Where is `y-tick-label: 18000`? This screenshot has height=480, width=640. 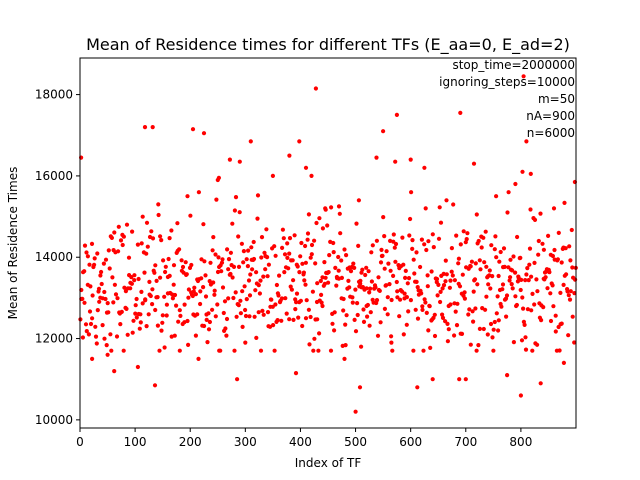
y-tick-label: 18000 is located at coordinates (54, 95).